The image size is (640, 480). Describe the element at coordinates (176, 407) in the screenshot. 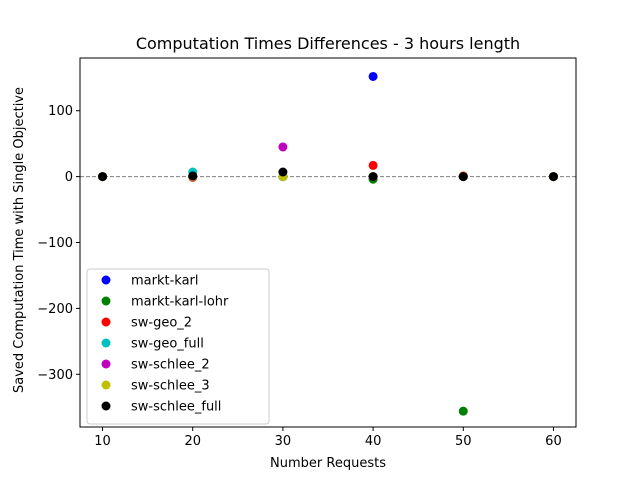

I see `legend-label-sw-schlee_full: sw-schlee_full` at that location.